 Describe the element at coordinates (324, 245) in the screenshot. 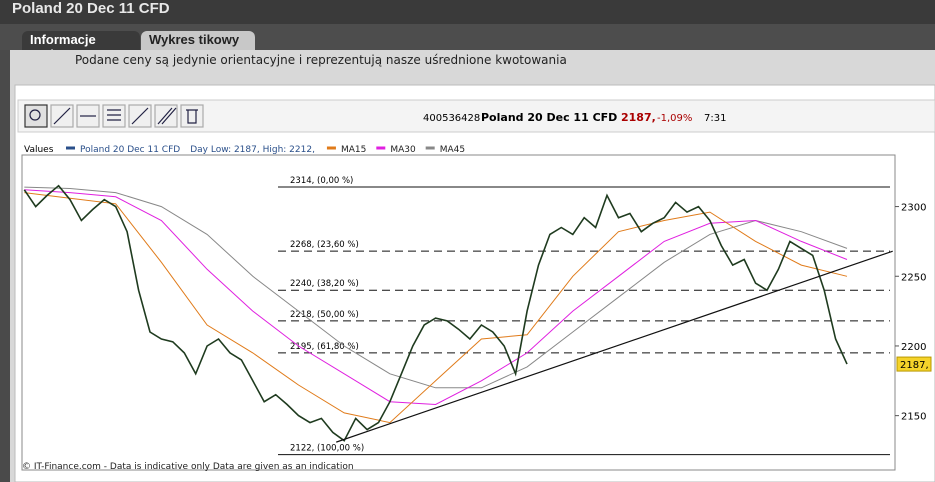

I see `fib-label: 2268, (23,60 %)` at that location.